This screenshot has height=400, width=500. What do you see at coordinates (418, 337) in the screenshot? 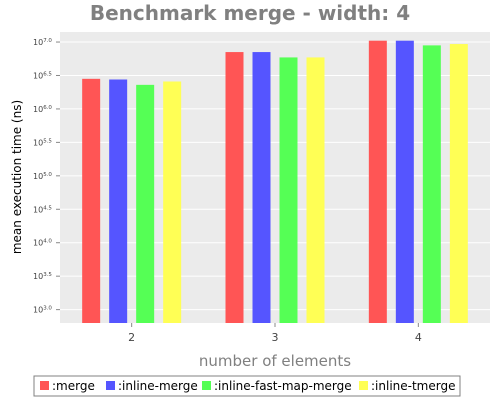
I see `x-tick-label: 4` at bounding box center [418, 337].